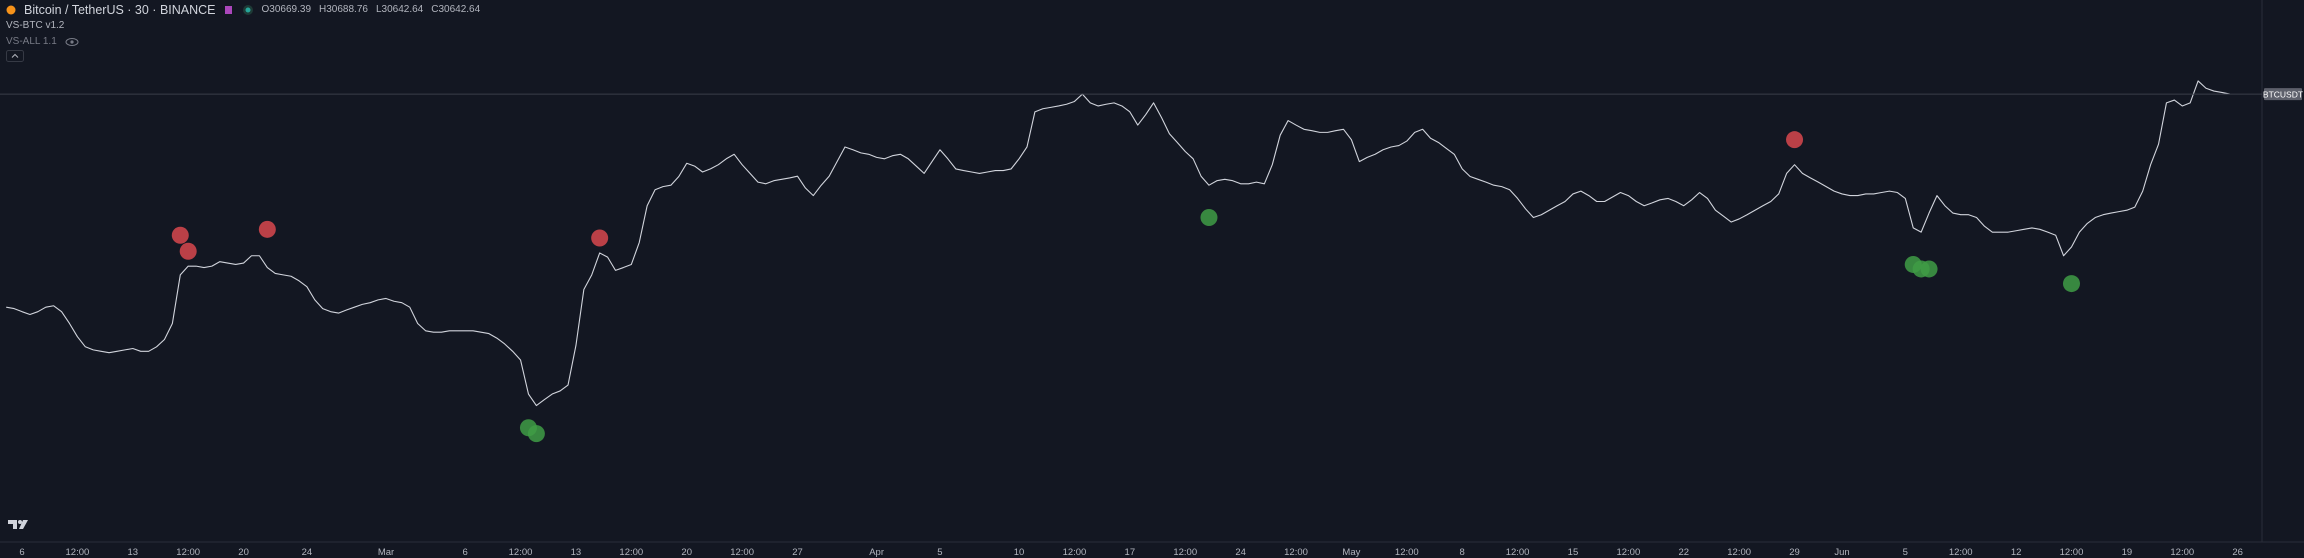 This screenshot has height=558, width=2304. What do you see at coordinates (1573, 552) in the screenshot?
I see `x-tick-label: 15` at bounding box center [1573, 552].